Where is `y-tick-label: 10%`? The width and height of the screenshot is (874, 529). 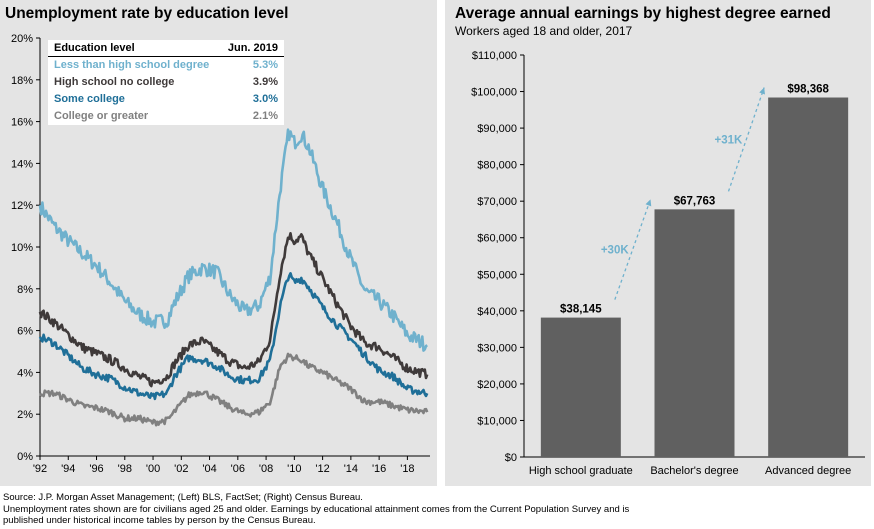 y-tick-label: 10% is located at coordinates (22, 248).